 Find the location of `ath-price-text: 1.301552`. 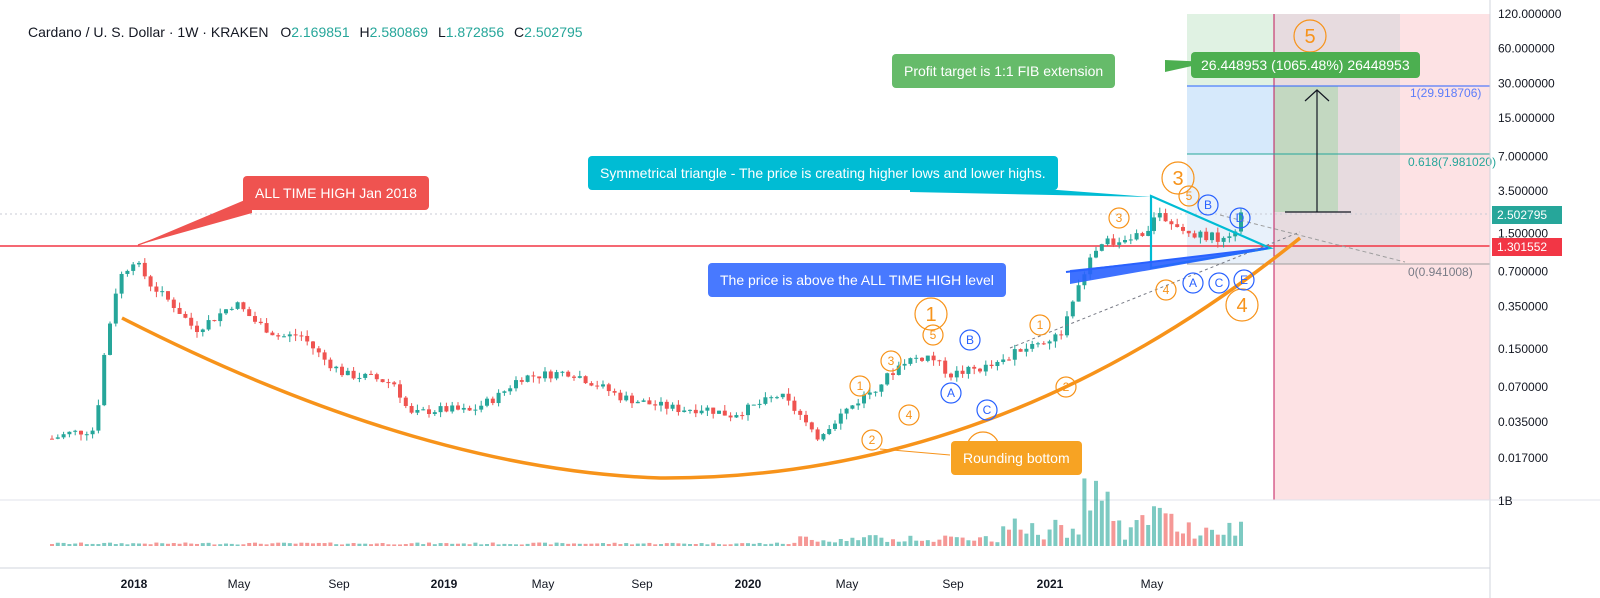

ath-price-text: 1.301552 is located at coordinates (1522, 247).